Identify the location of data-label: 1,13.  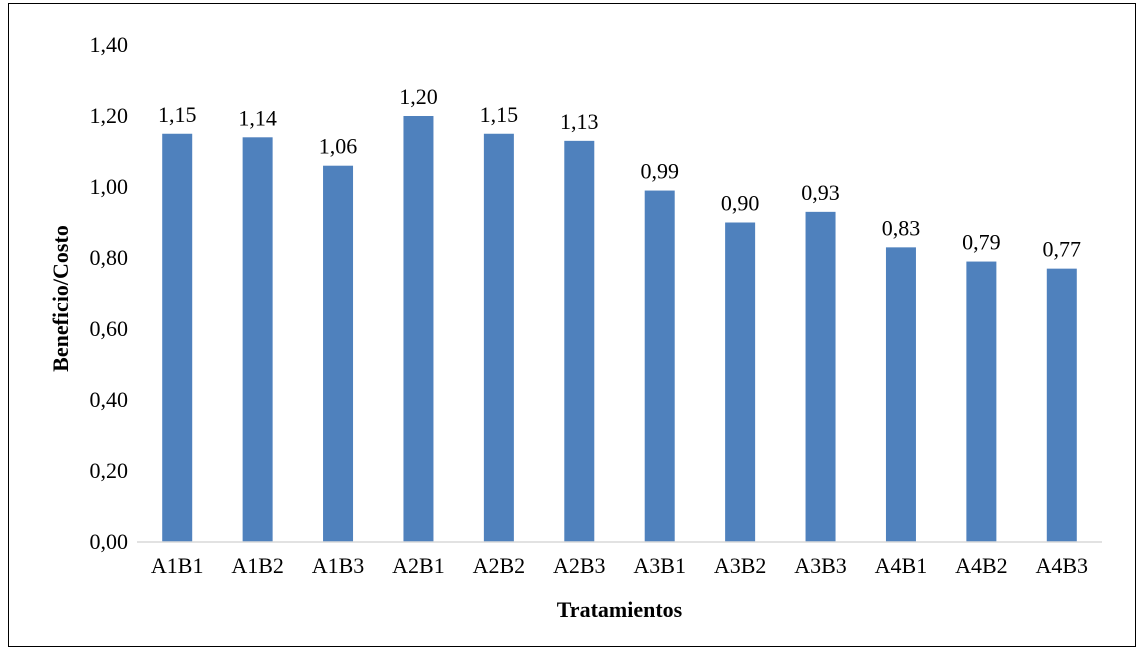
(579, 121).